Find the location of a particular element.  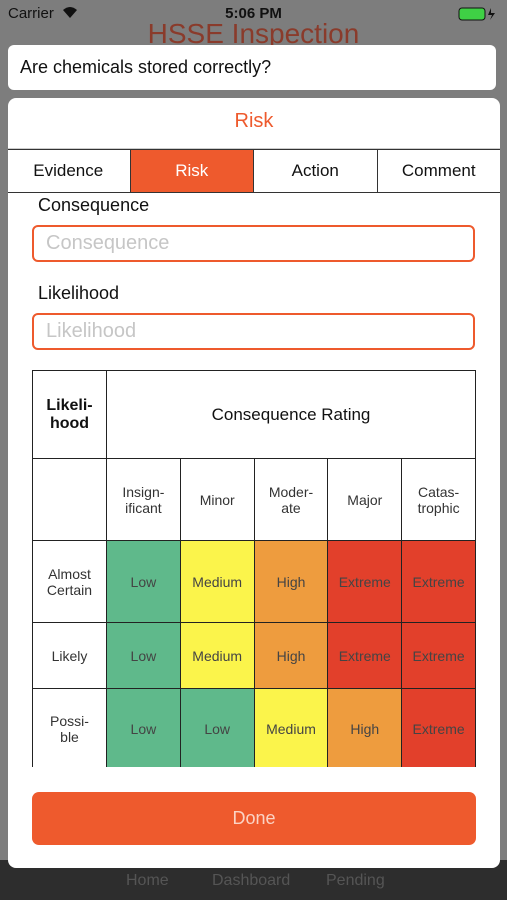

carrier: Carrier is located at coordinates (31, 13).